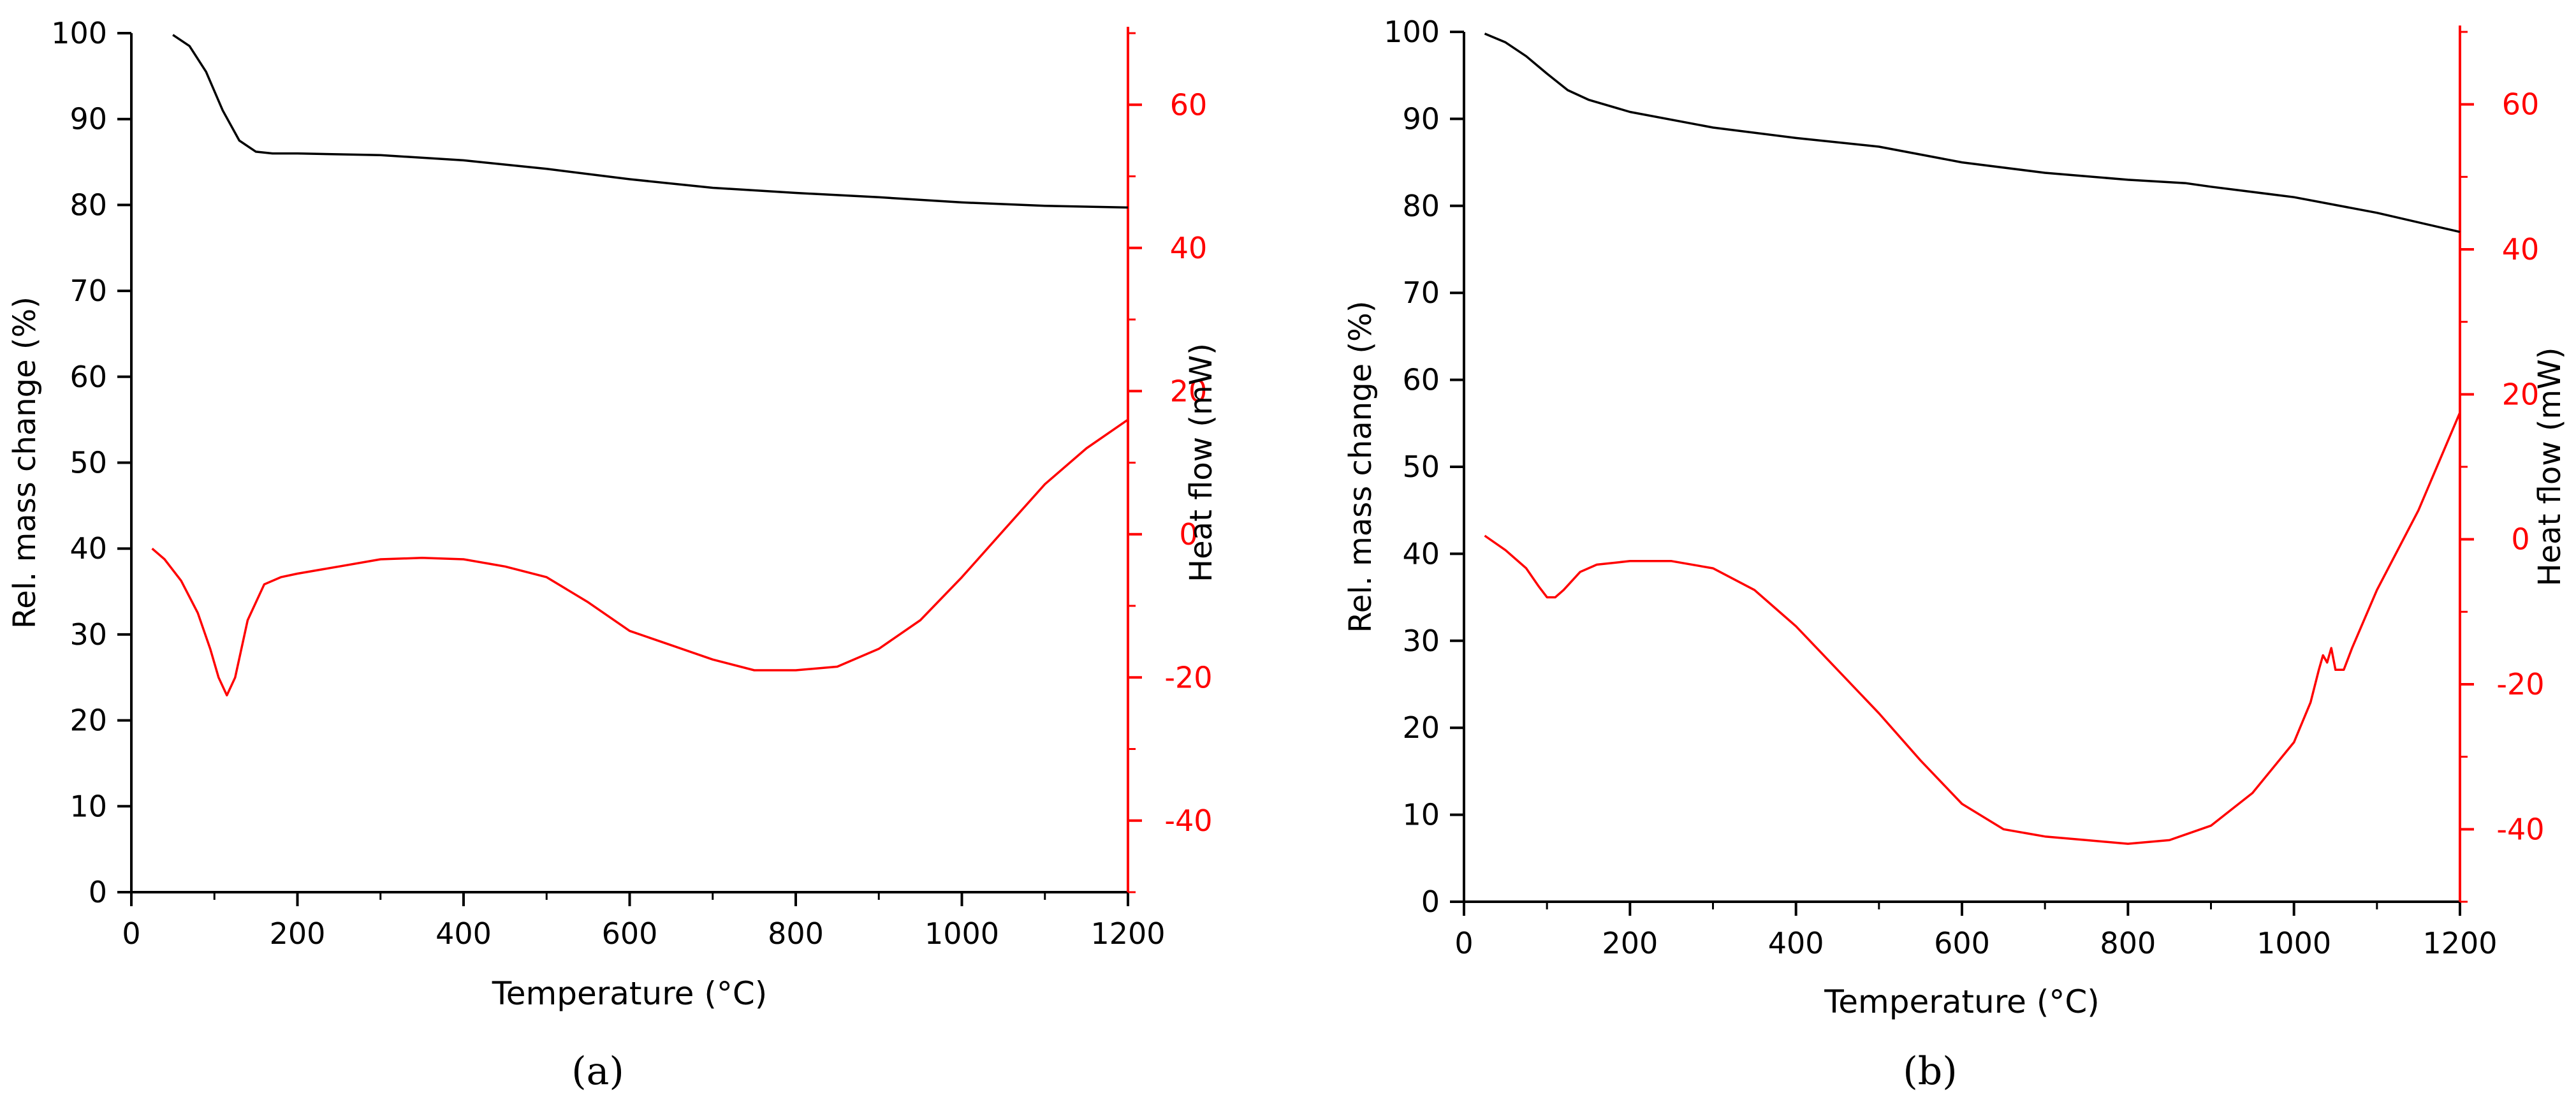 Image resolution: width=2576 pixels, height=1109 pixels. What do you see at coordinates (1972, 628) in the screenshot?
I see `heat-flow-line-b` at bounding box center [1972, 628].